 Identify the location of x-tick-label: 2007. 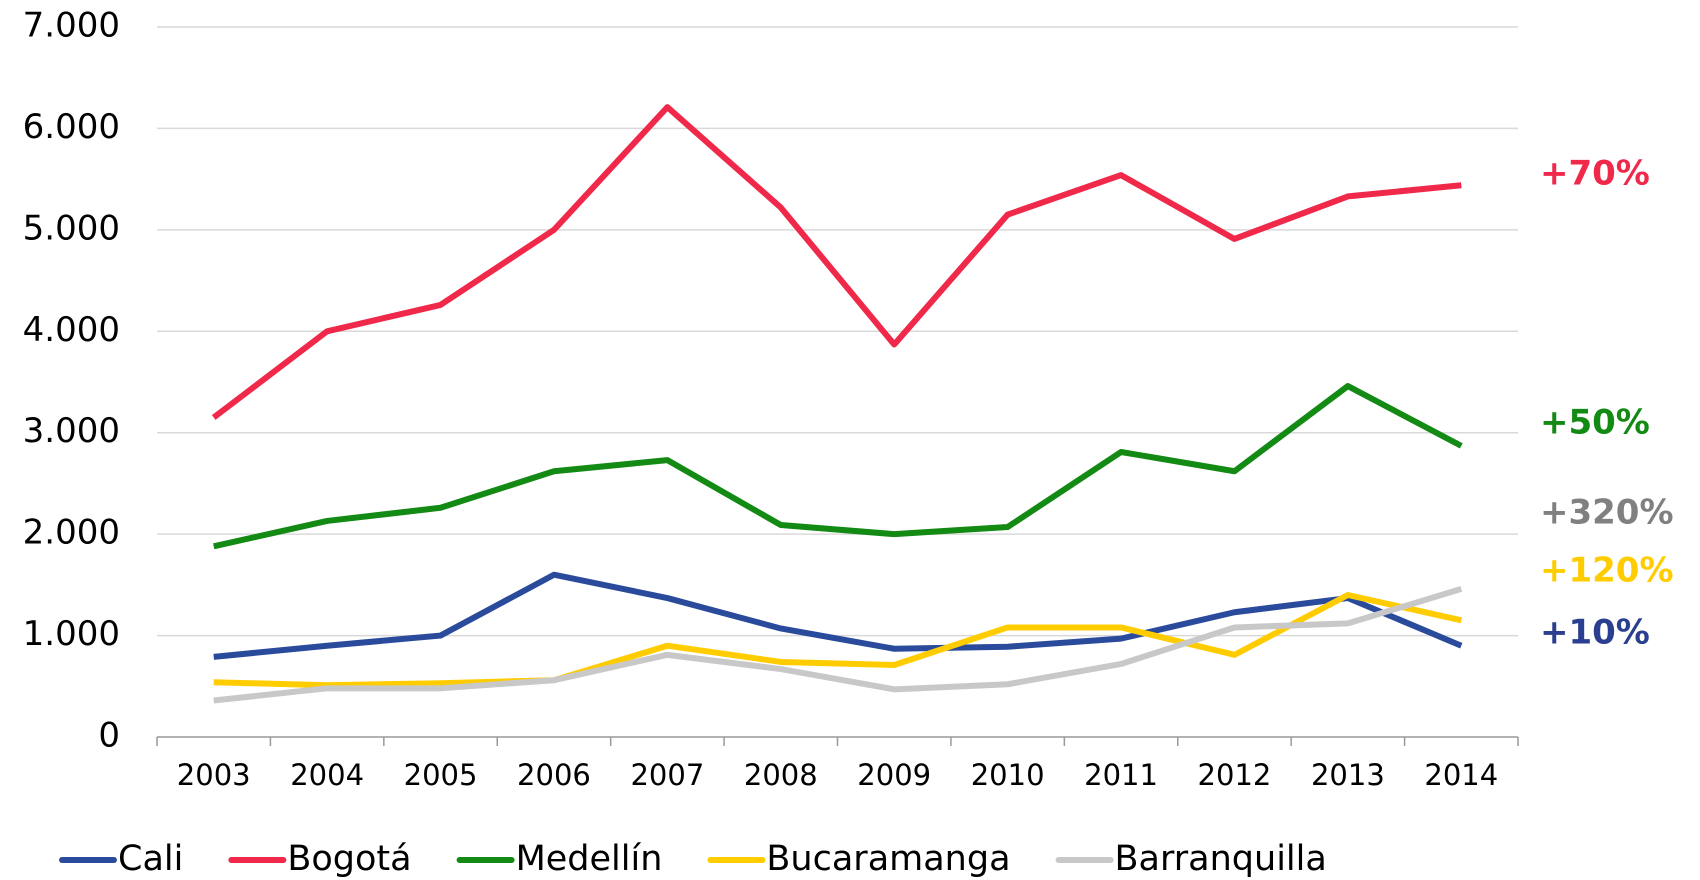
(667, 775).